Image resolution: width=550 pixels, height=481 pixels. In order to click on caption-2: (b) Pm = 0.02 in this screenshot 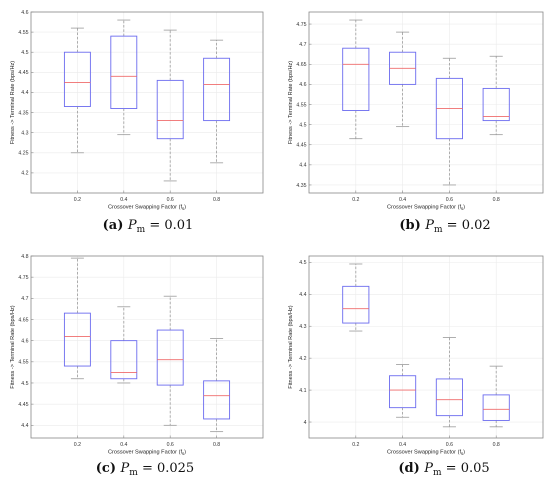, I will do `click(444, 226)`.